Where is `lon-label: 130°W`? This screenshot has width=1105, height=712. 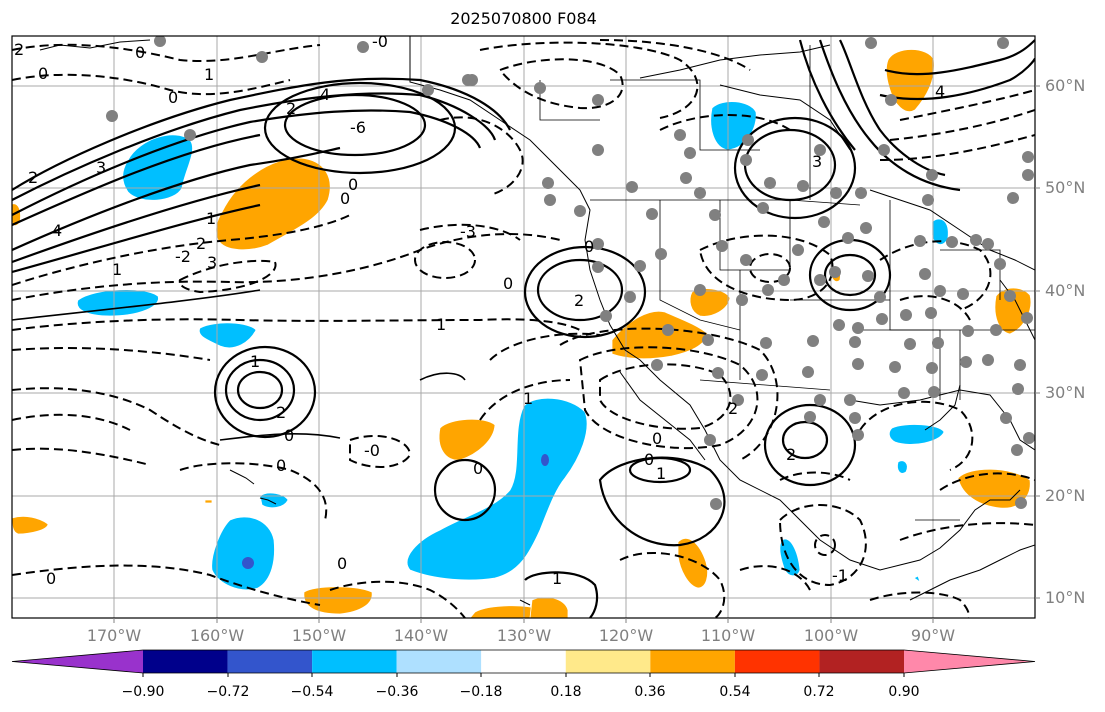 lon-label: 130°W is located at coordinates (524, 635).